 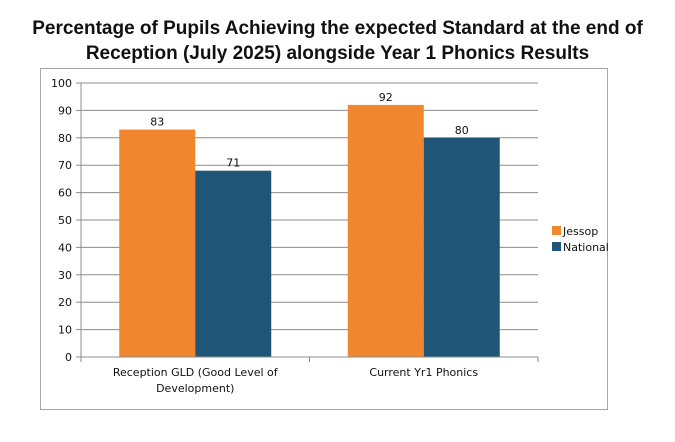 I want to click on y-tick-label: 100, so click(x=61, y=83).